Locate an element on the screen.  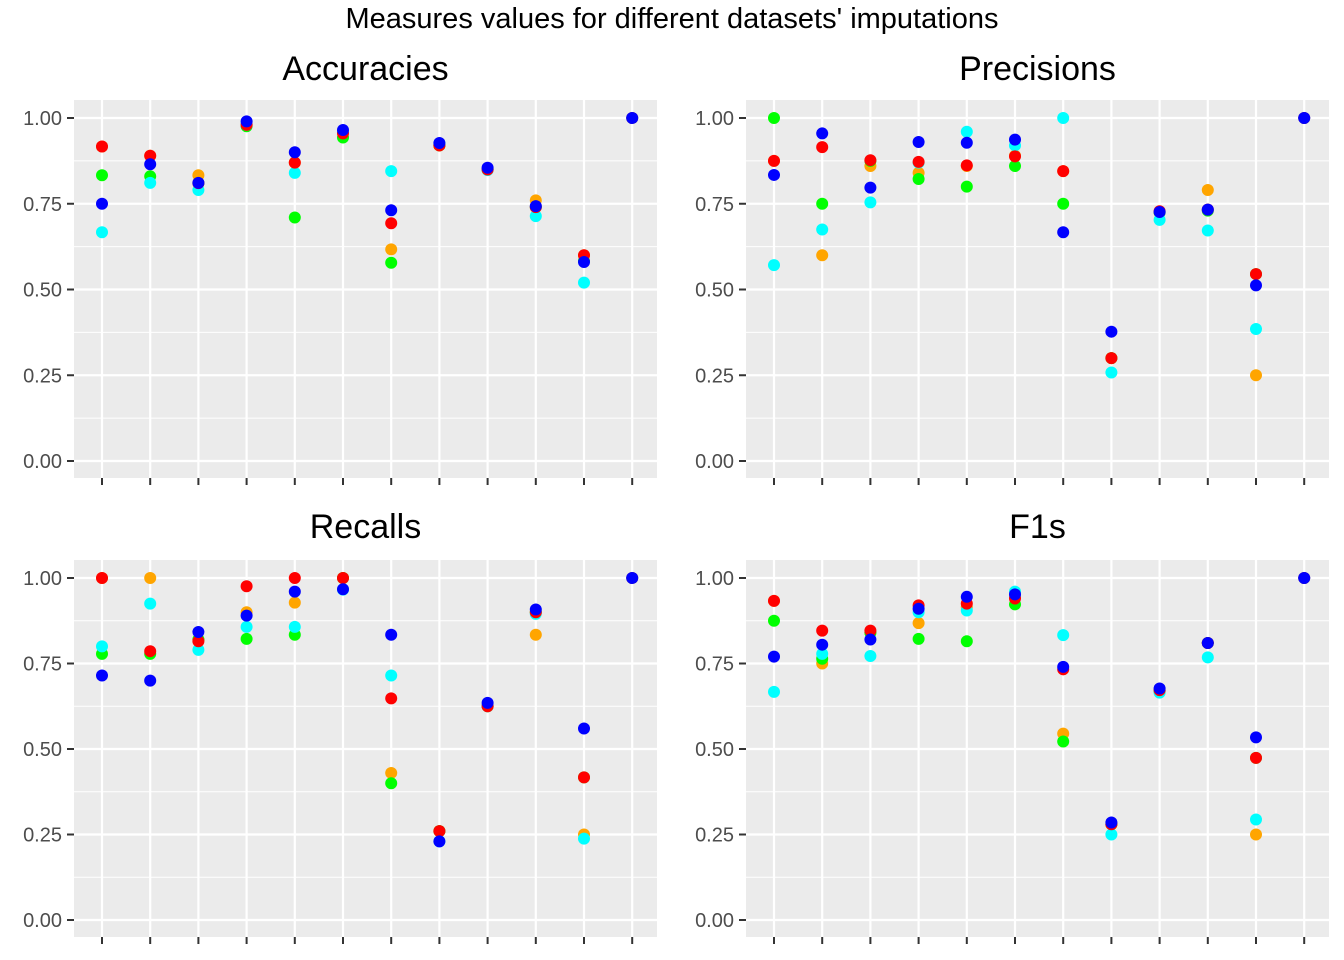
panel-title: Accuracies is located at coordinates (365, 69).